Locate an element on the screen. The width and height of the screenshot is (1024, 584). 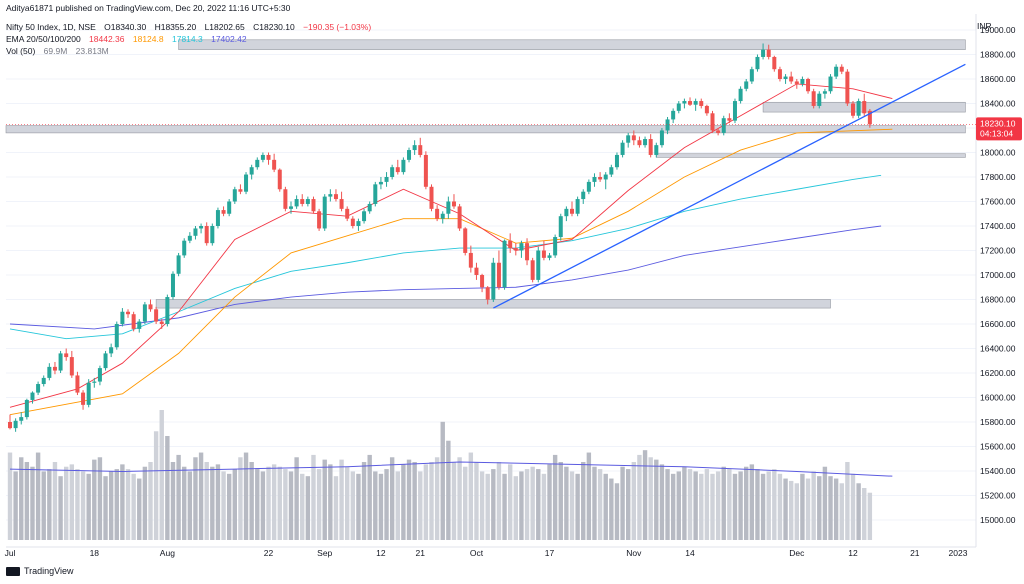
y-tick-label: 16400.00 is located at coordinates (998, 349).